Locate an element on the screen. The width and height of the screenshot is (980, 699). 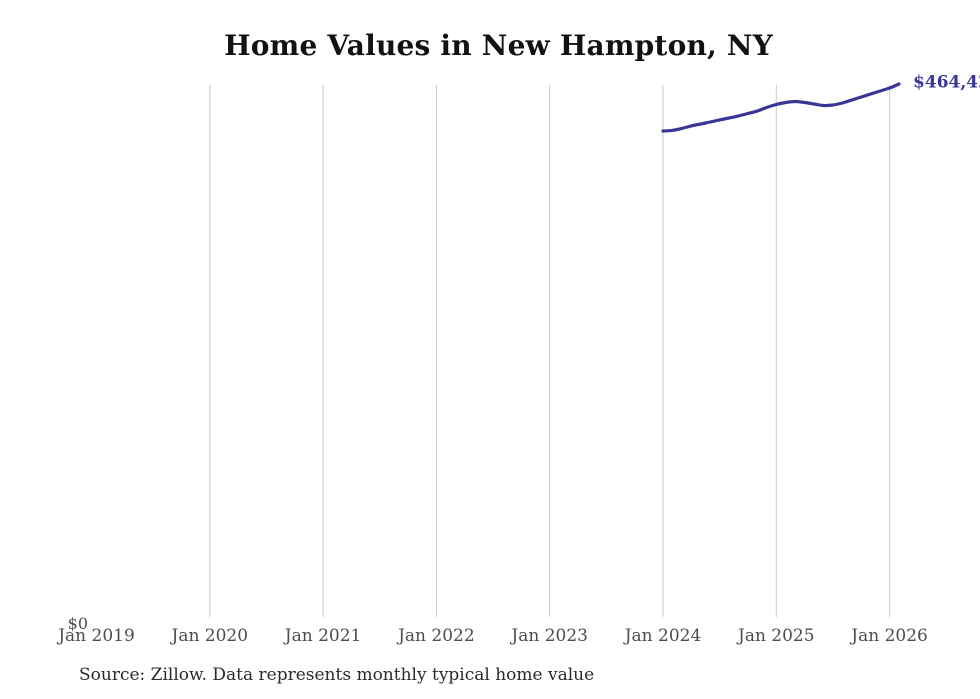
x-tick-label: Jan 2024 is located at coordinates (662, 636).